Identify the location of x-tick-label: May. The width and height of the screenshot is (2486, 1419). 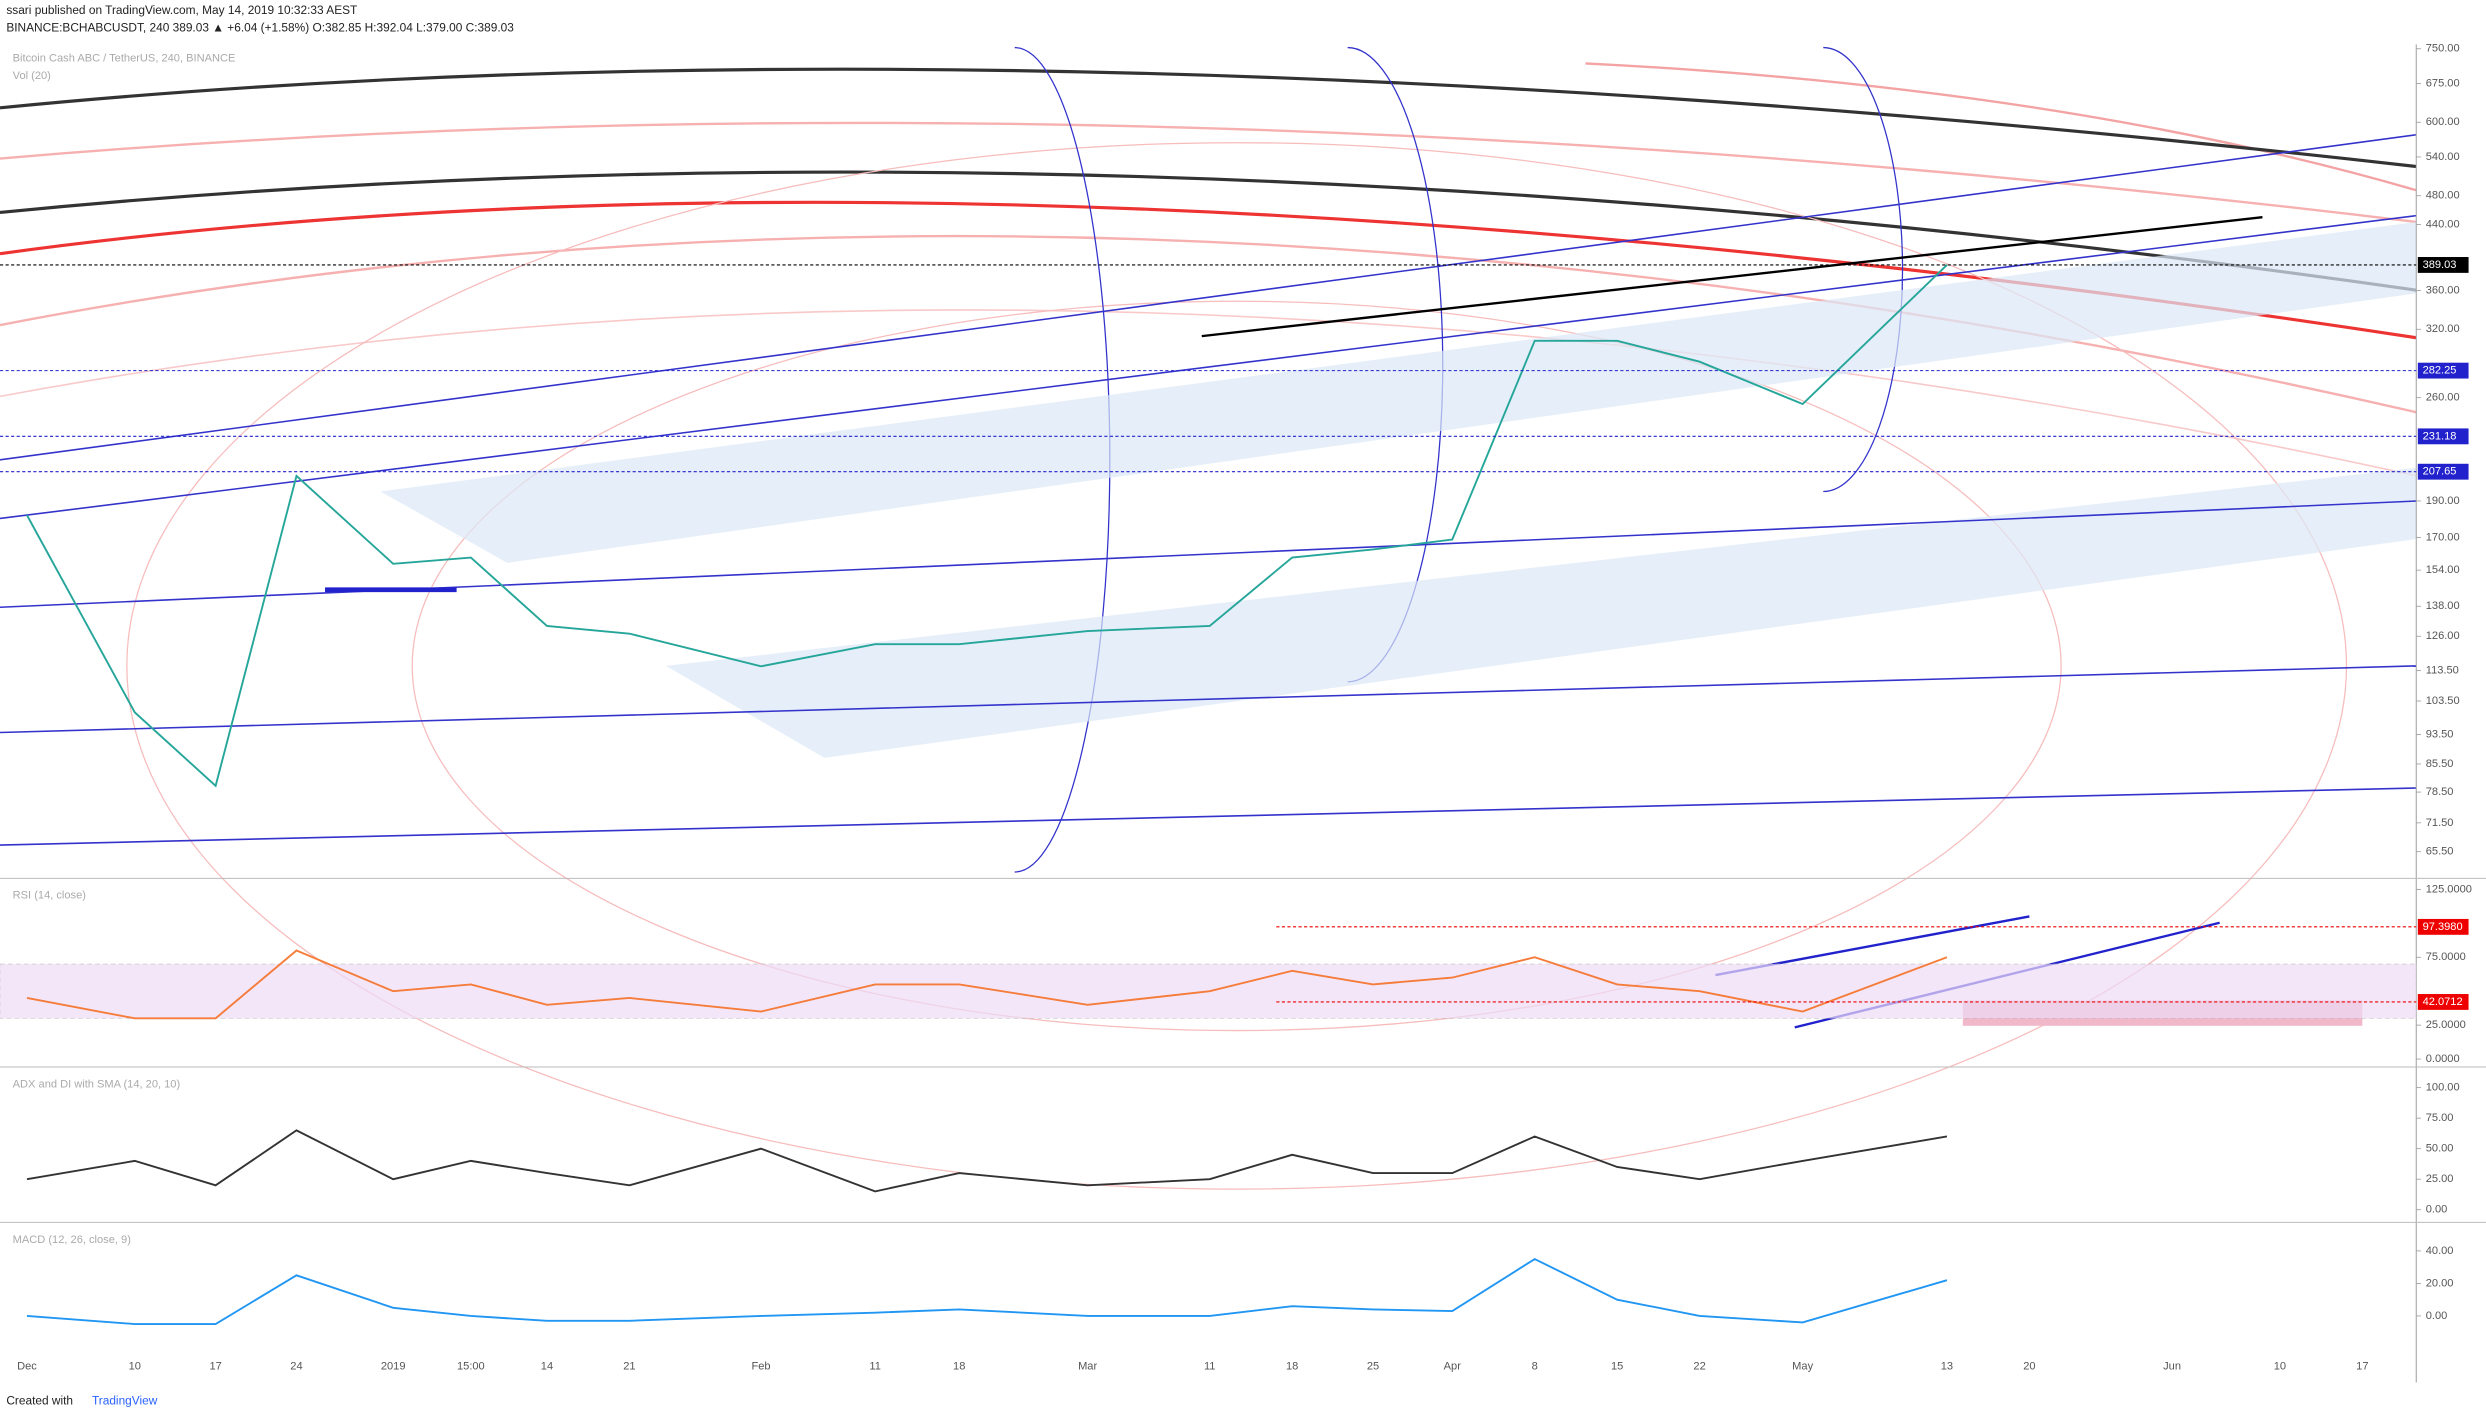
(1802, 1367).